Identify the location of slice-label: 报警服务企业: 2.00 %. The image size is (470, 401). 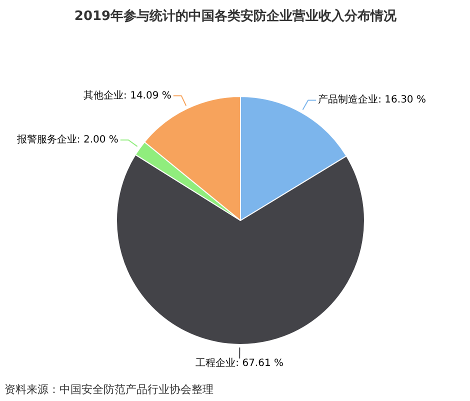
(67, 140).